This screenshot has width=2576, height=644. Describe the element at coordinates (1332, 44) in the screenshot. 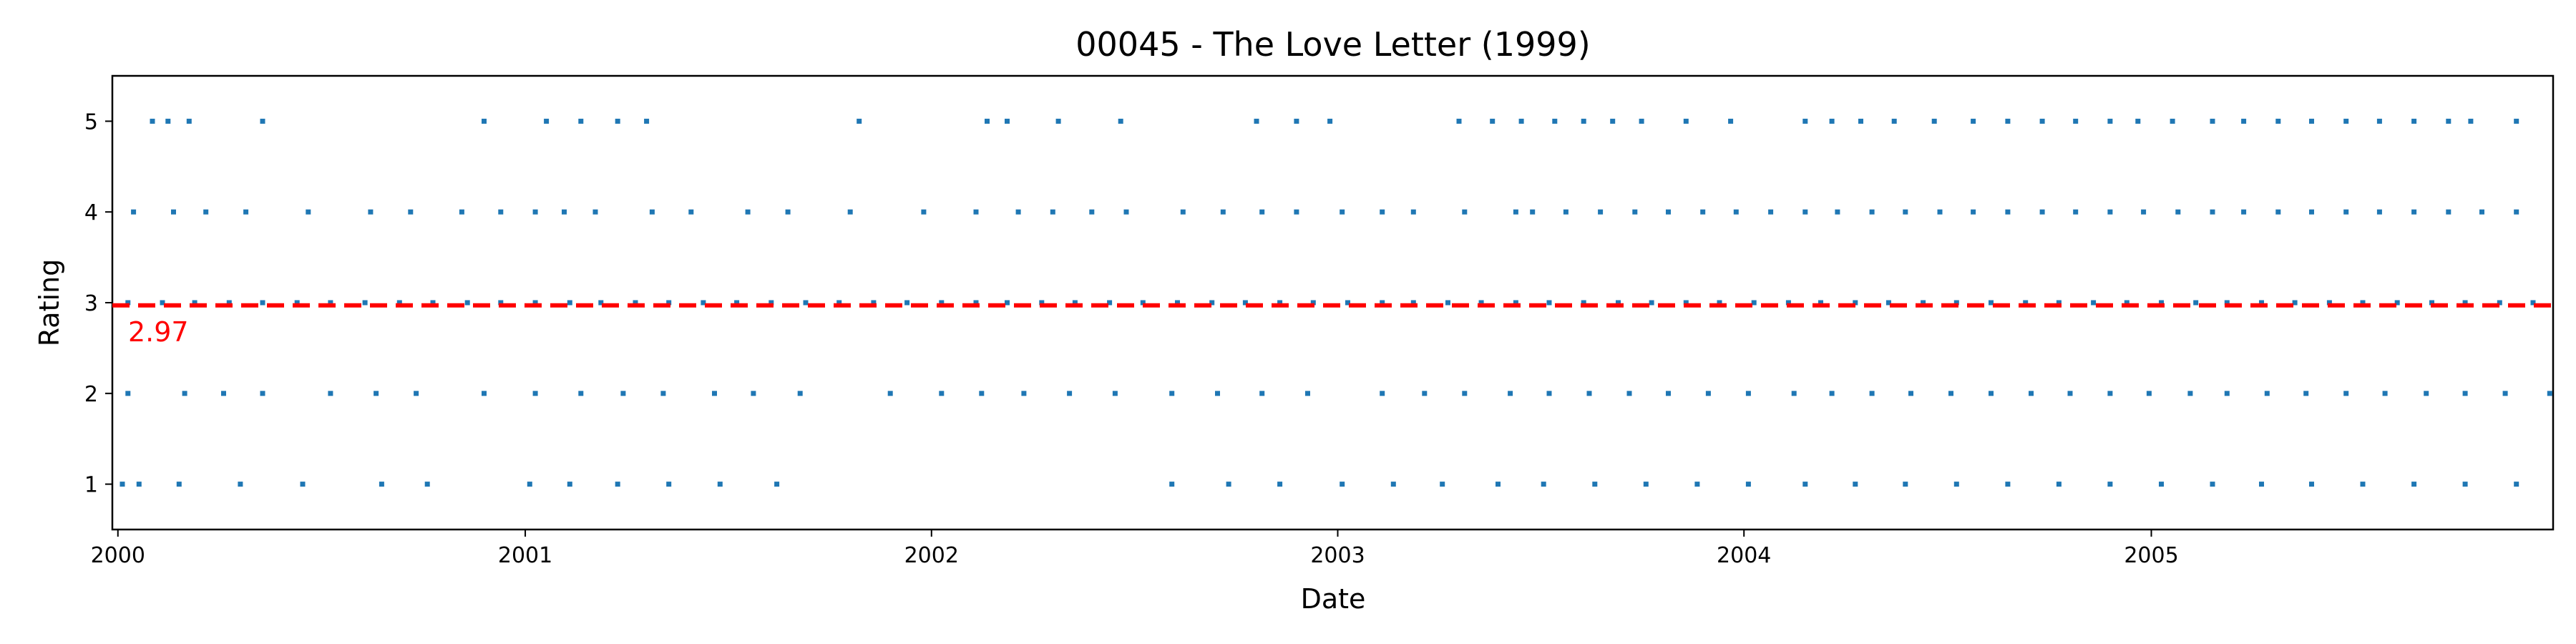

I see `chart-title: 00045 - The Love Letter (1999)` at that location.